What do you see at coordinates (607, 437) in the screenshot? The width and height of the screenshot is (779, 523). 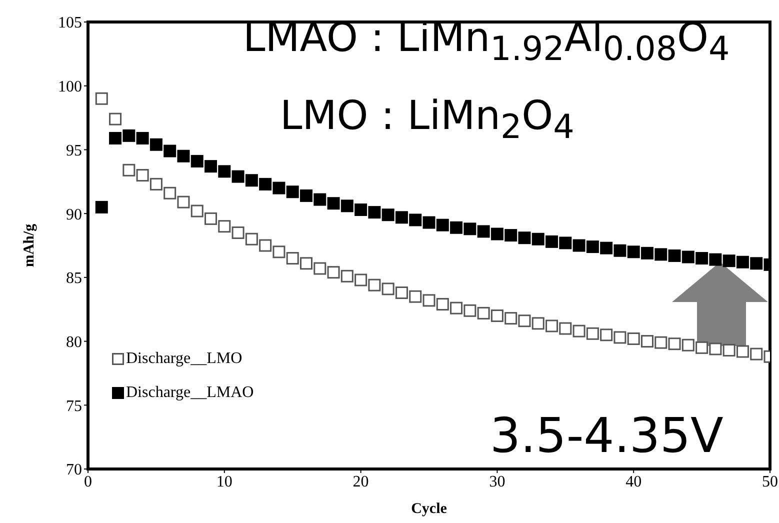 I see `annotation: 3.5-4.35V` at bounding box center [607, 437].